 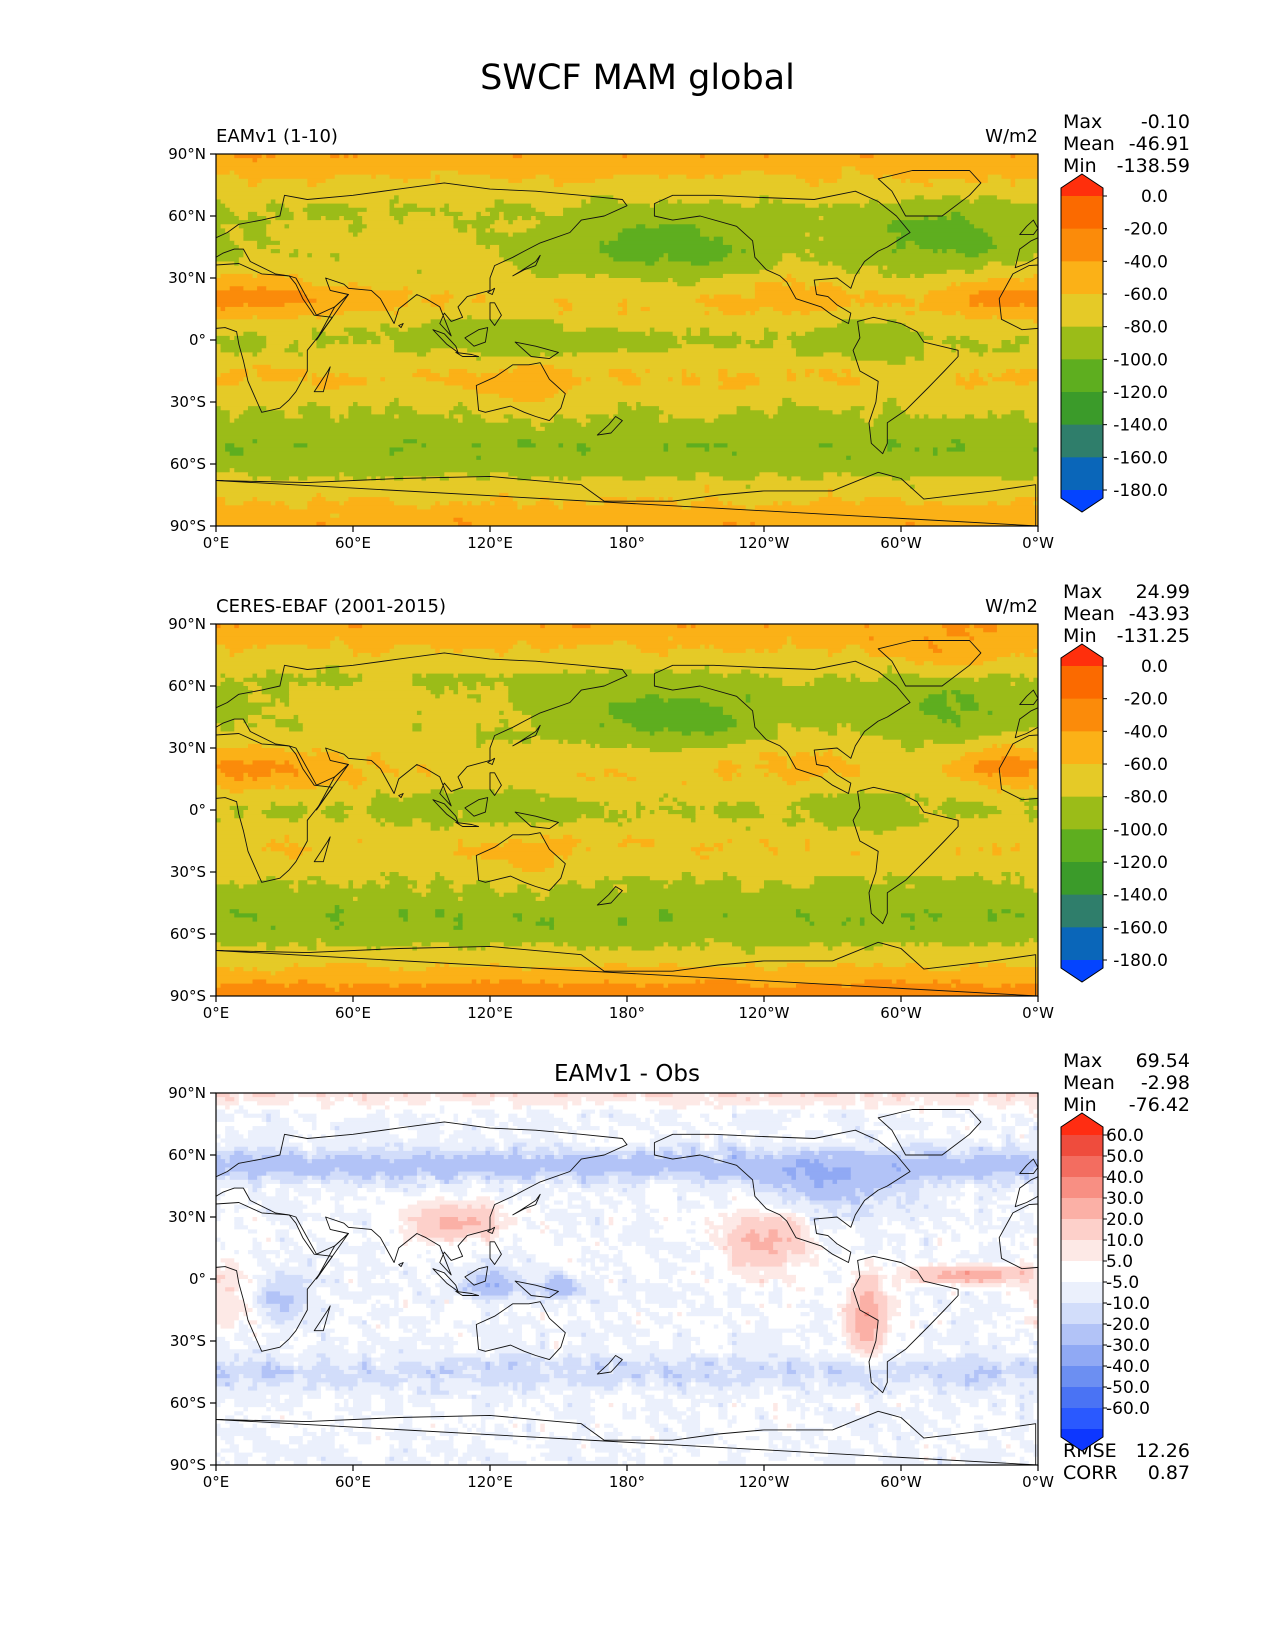 What do you see at coordinates (1140, 491) in the screenshot?
I see `colorbar-tick-label: -180.0` at bounding box center [1140, 491].